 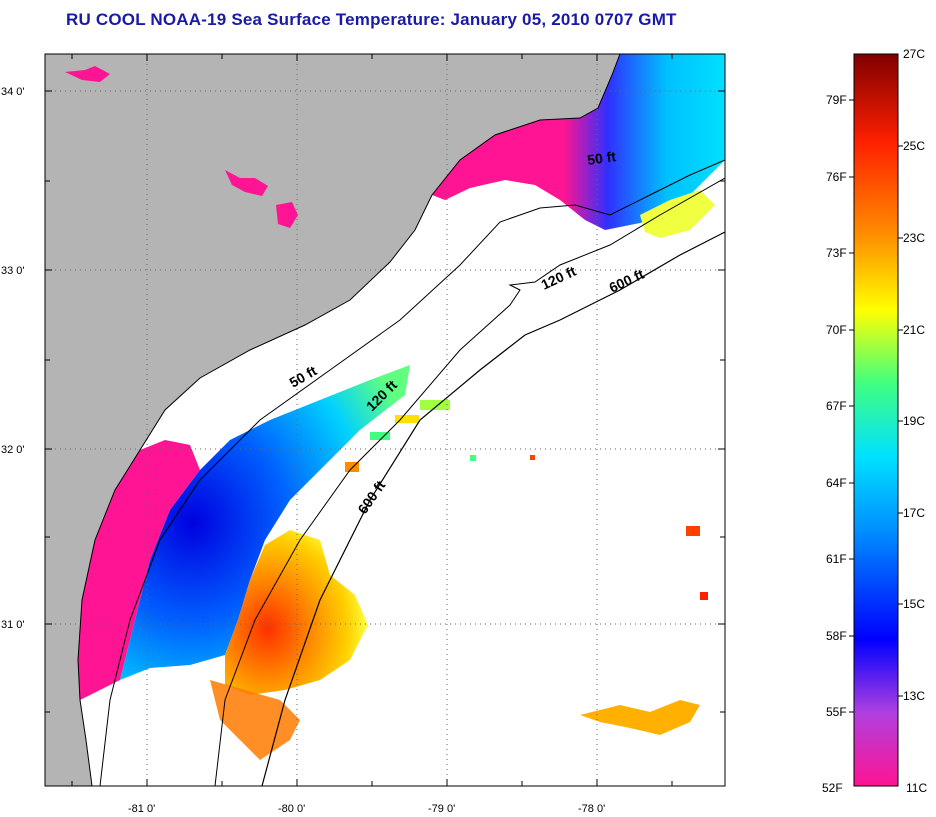 What do you see at coordinates (13, 625) in the screenshot?
I see `lat-label: 31 0'` at bounding box center [13, 625].